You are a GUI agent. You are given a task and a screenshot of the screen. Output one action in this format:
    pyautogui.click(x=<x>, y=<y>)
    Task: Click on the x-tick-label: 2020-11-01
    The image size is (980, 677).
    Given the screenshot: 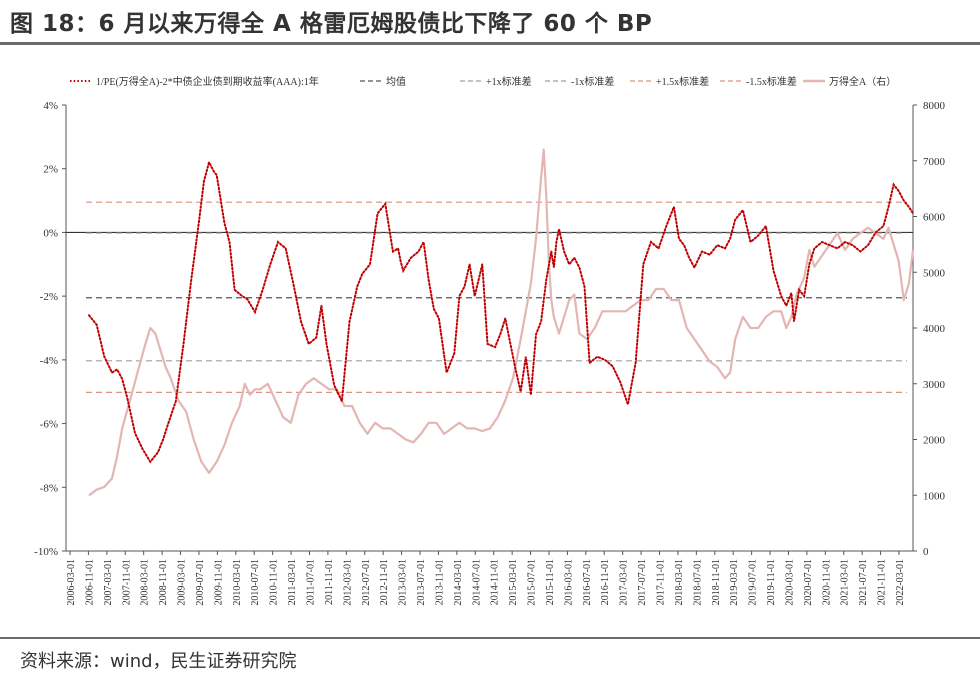 What is the action you would take?
    pyautogui.click(x=826, y=582)
    